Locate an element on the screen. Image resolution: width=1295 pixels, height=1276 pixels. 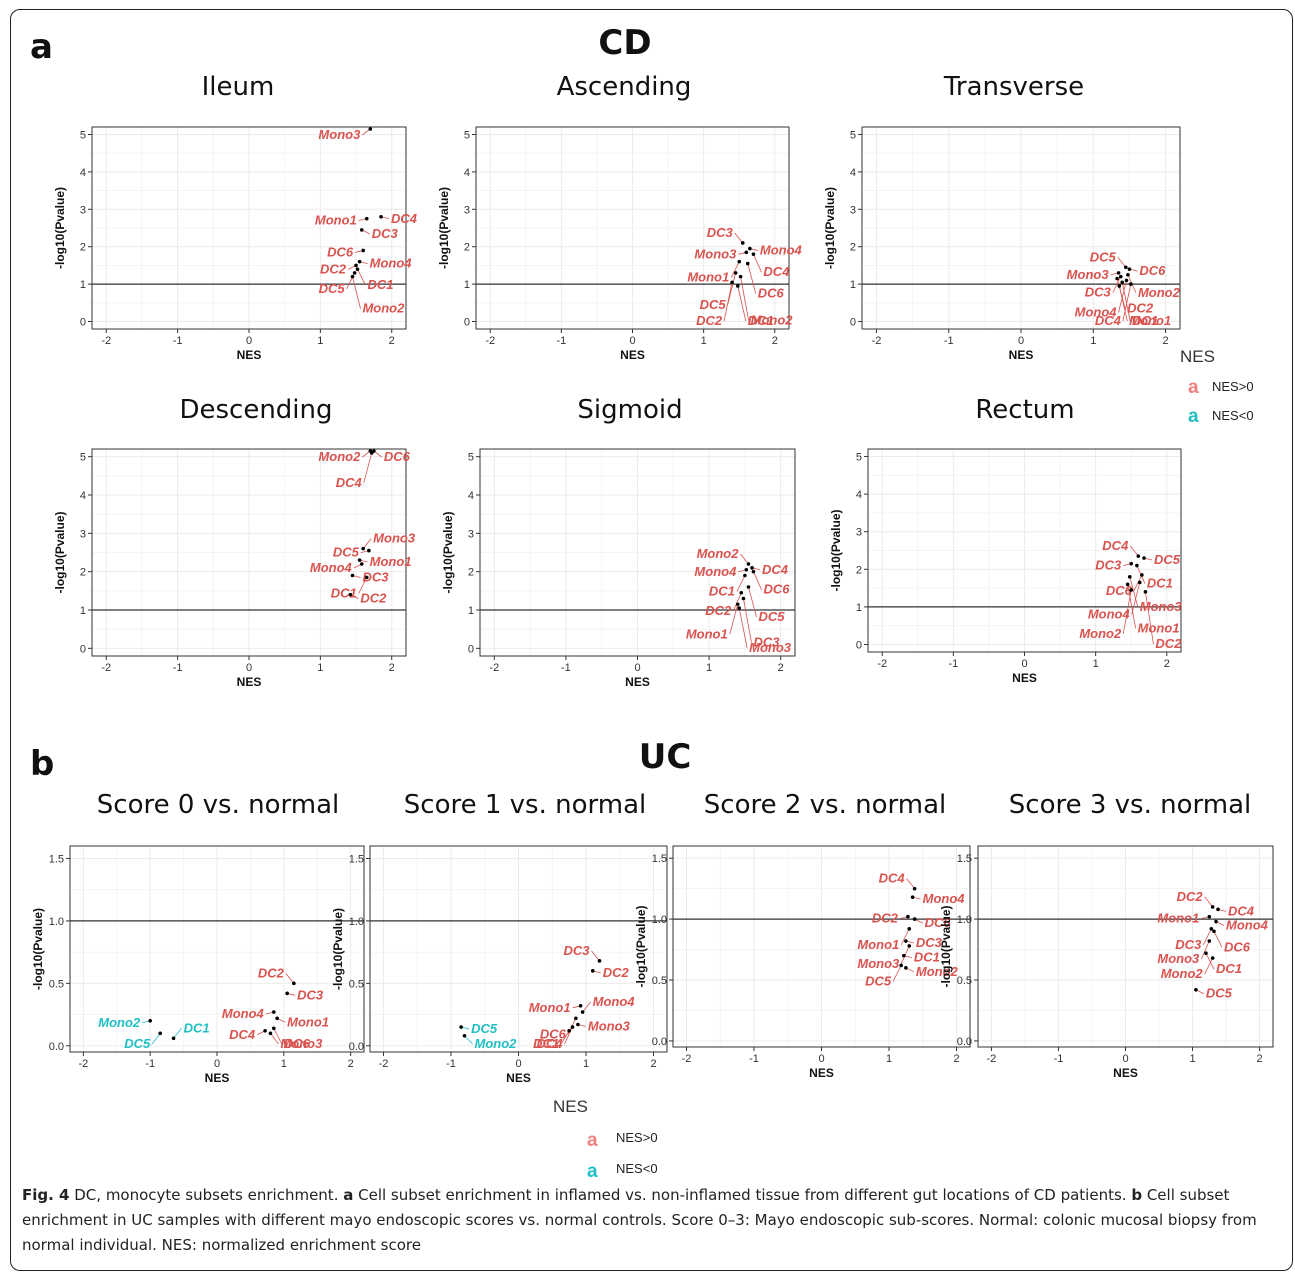
plot-frame is located at coordinates (1021, 228).